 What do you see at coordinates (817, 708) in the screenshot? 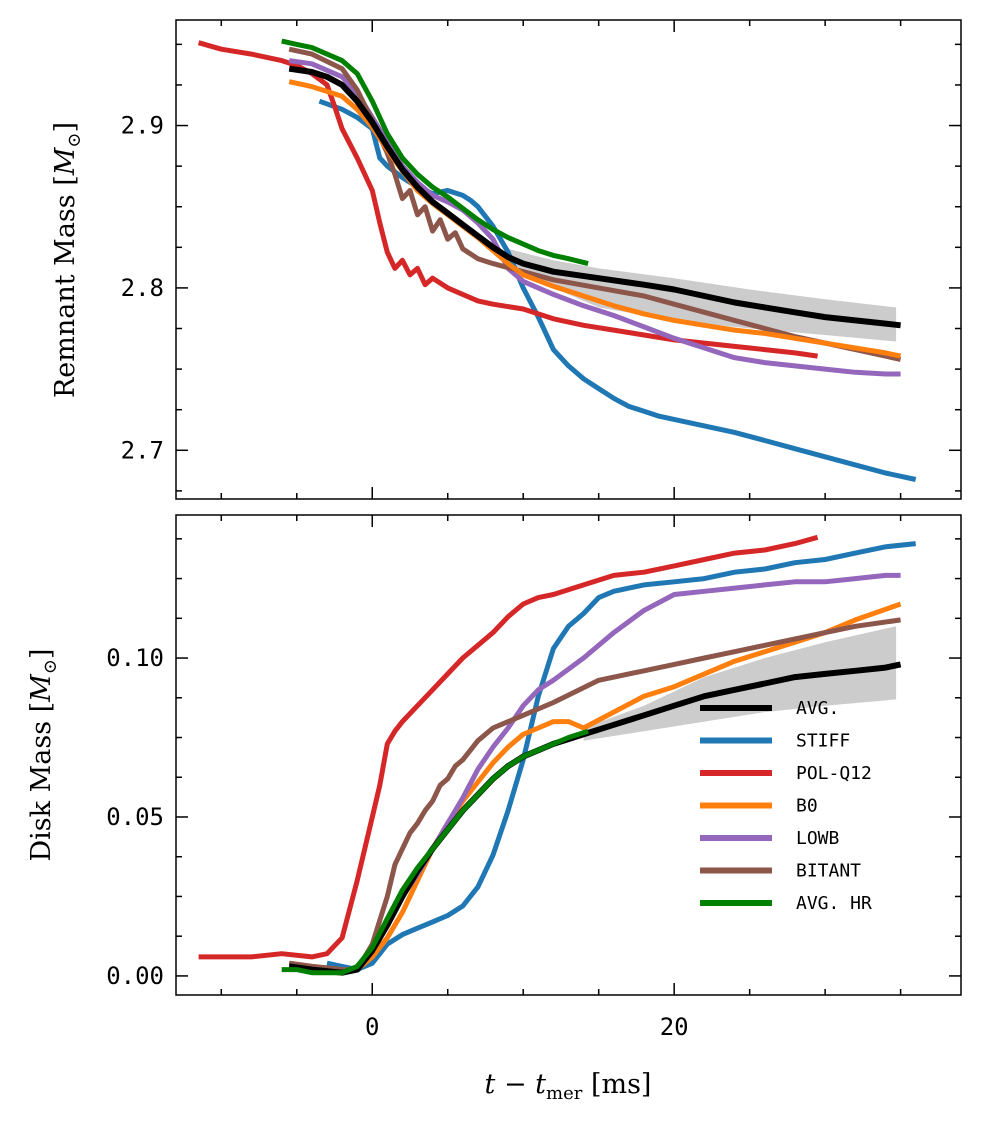
I see `legend-label-avg: AVG.` at bounding box center [817, 708].